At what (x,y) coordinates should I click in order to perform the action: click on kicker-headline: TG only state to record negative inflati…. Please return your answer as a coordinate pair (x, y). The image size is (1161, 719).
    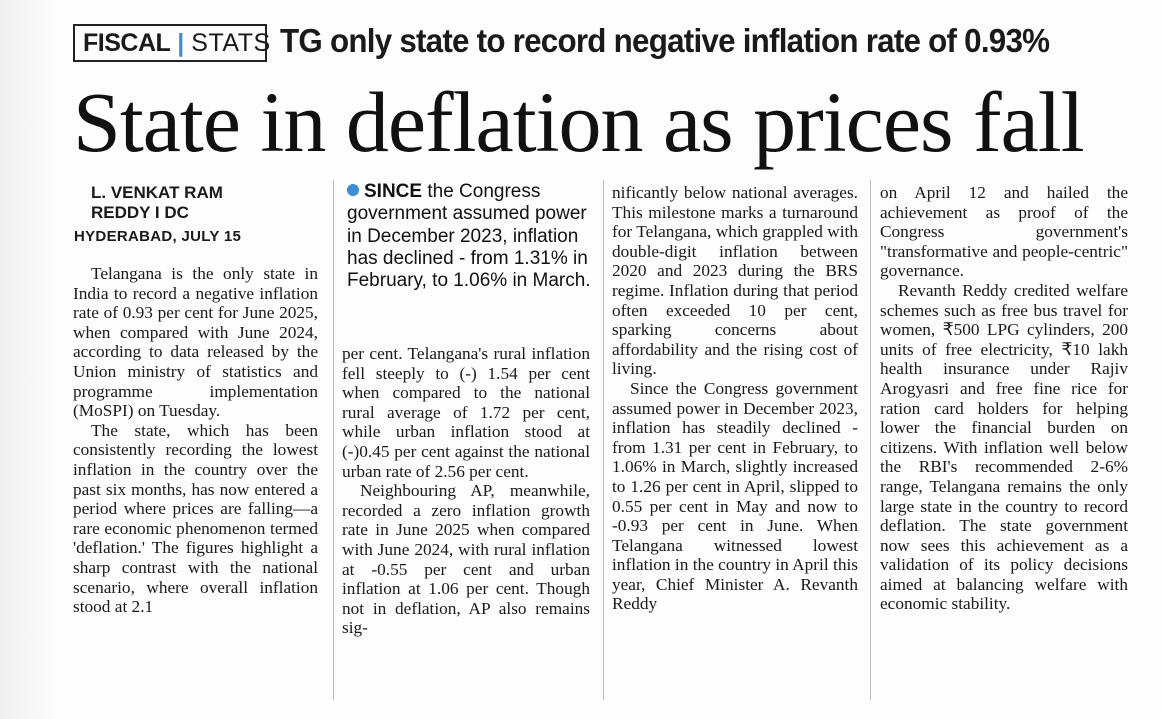
    Looking at the image, I should click on (665, 40).